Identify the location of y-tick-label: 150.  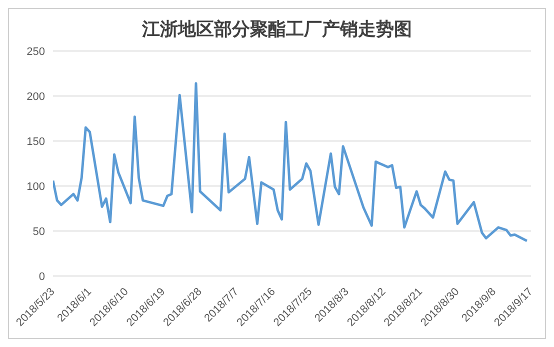
(35, 142).